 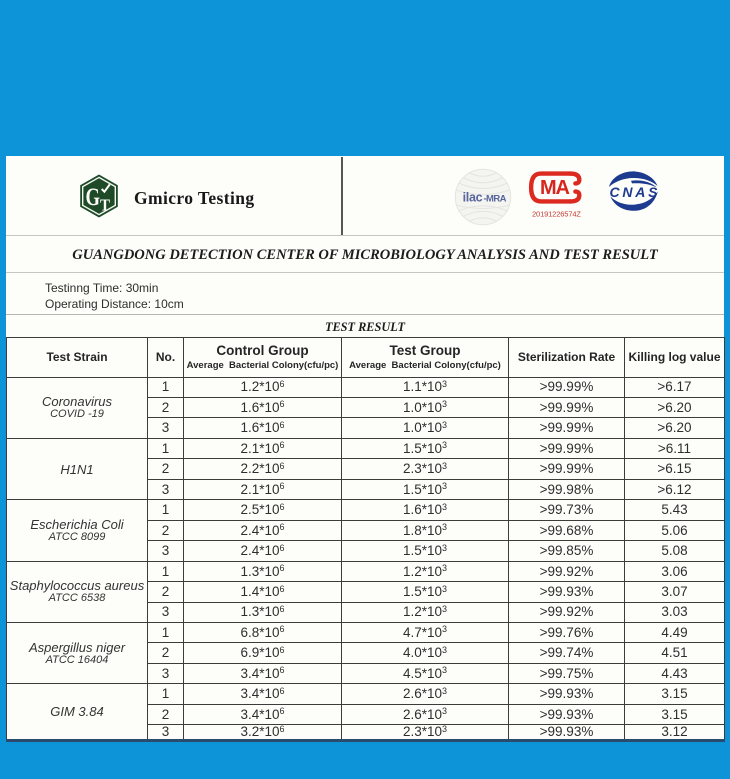 I want to click on svg-text: -MRA, so click(x=495, y=199).